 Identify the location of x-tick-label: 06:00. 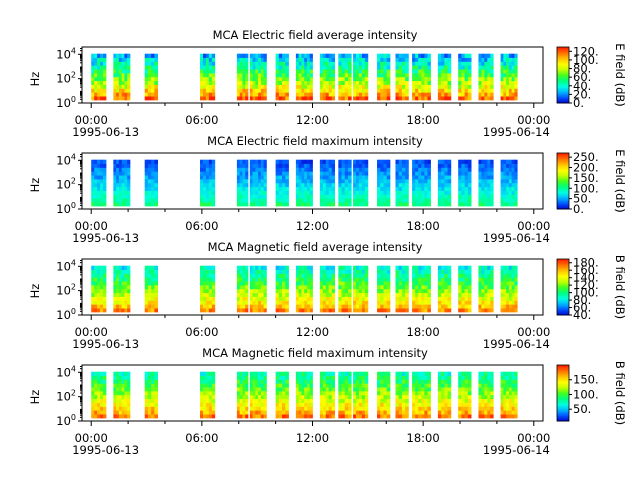
(201, 332).